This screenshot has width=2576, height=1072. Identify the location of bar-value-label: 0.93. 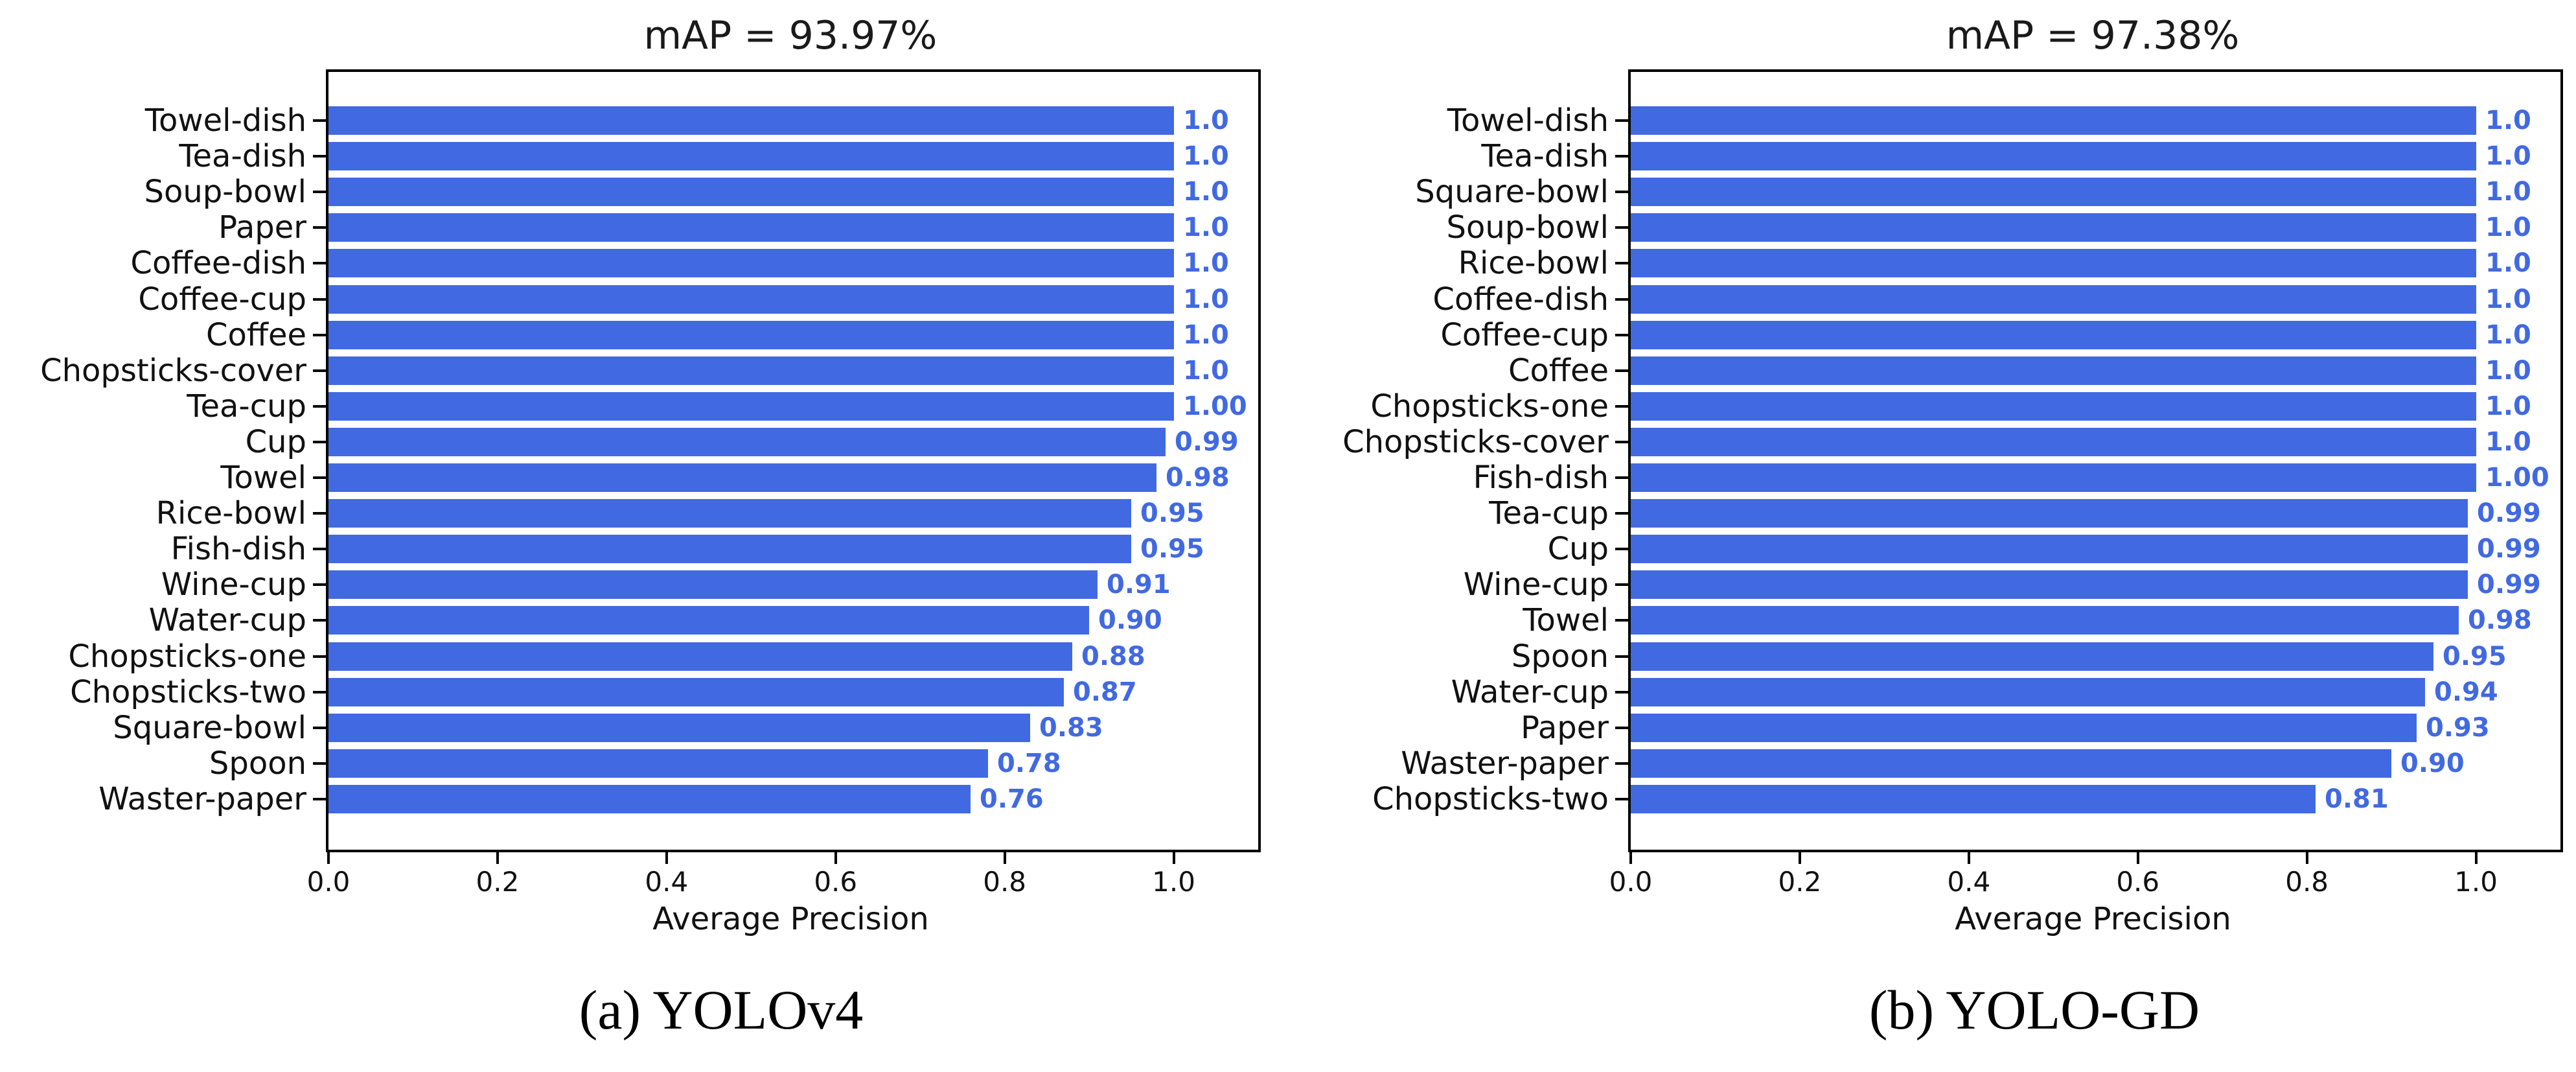
(2458, 727).